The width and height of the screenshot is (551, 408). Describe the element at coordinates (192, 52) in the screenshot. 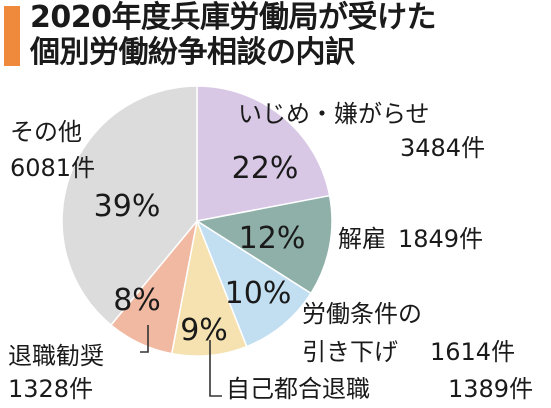

I see `chart-title-line-2: 個別労働紛争相談の内訳` at that location.